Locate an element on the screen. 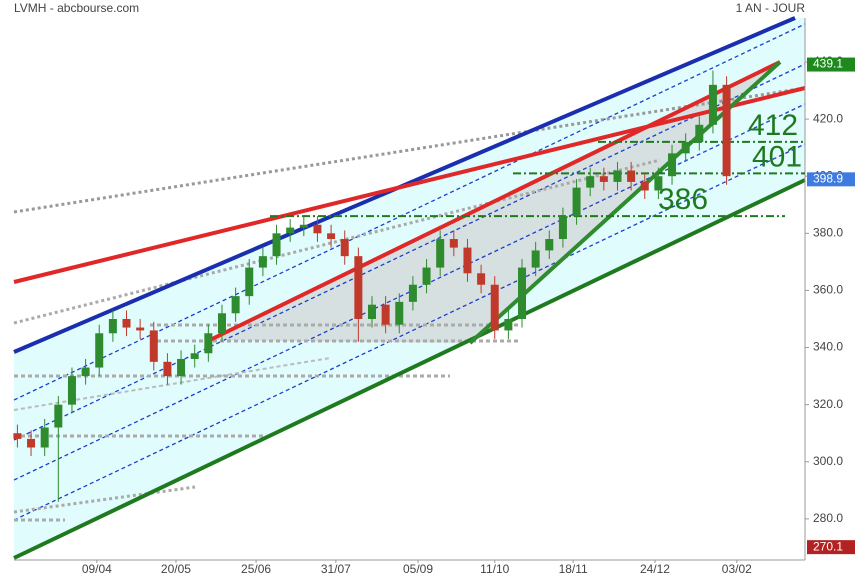 This screenshot has height=585, width=855. y-tick-label: 340.0 is located at coordinates (828, 347).